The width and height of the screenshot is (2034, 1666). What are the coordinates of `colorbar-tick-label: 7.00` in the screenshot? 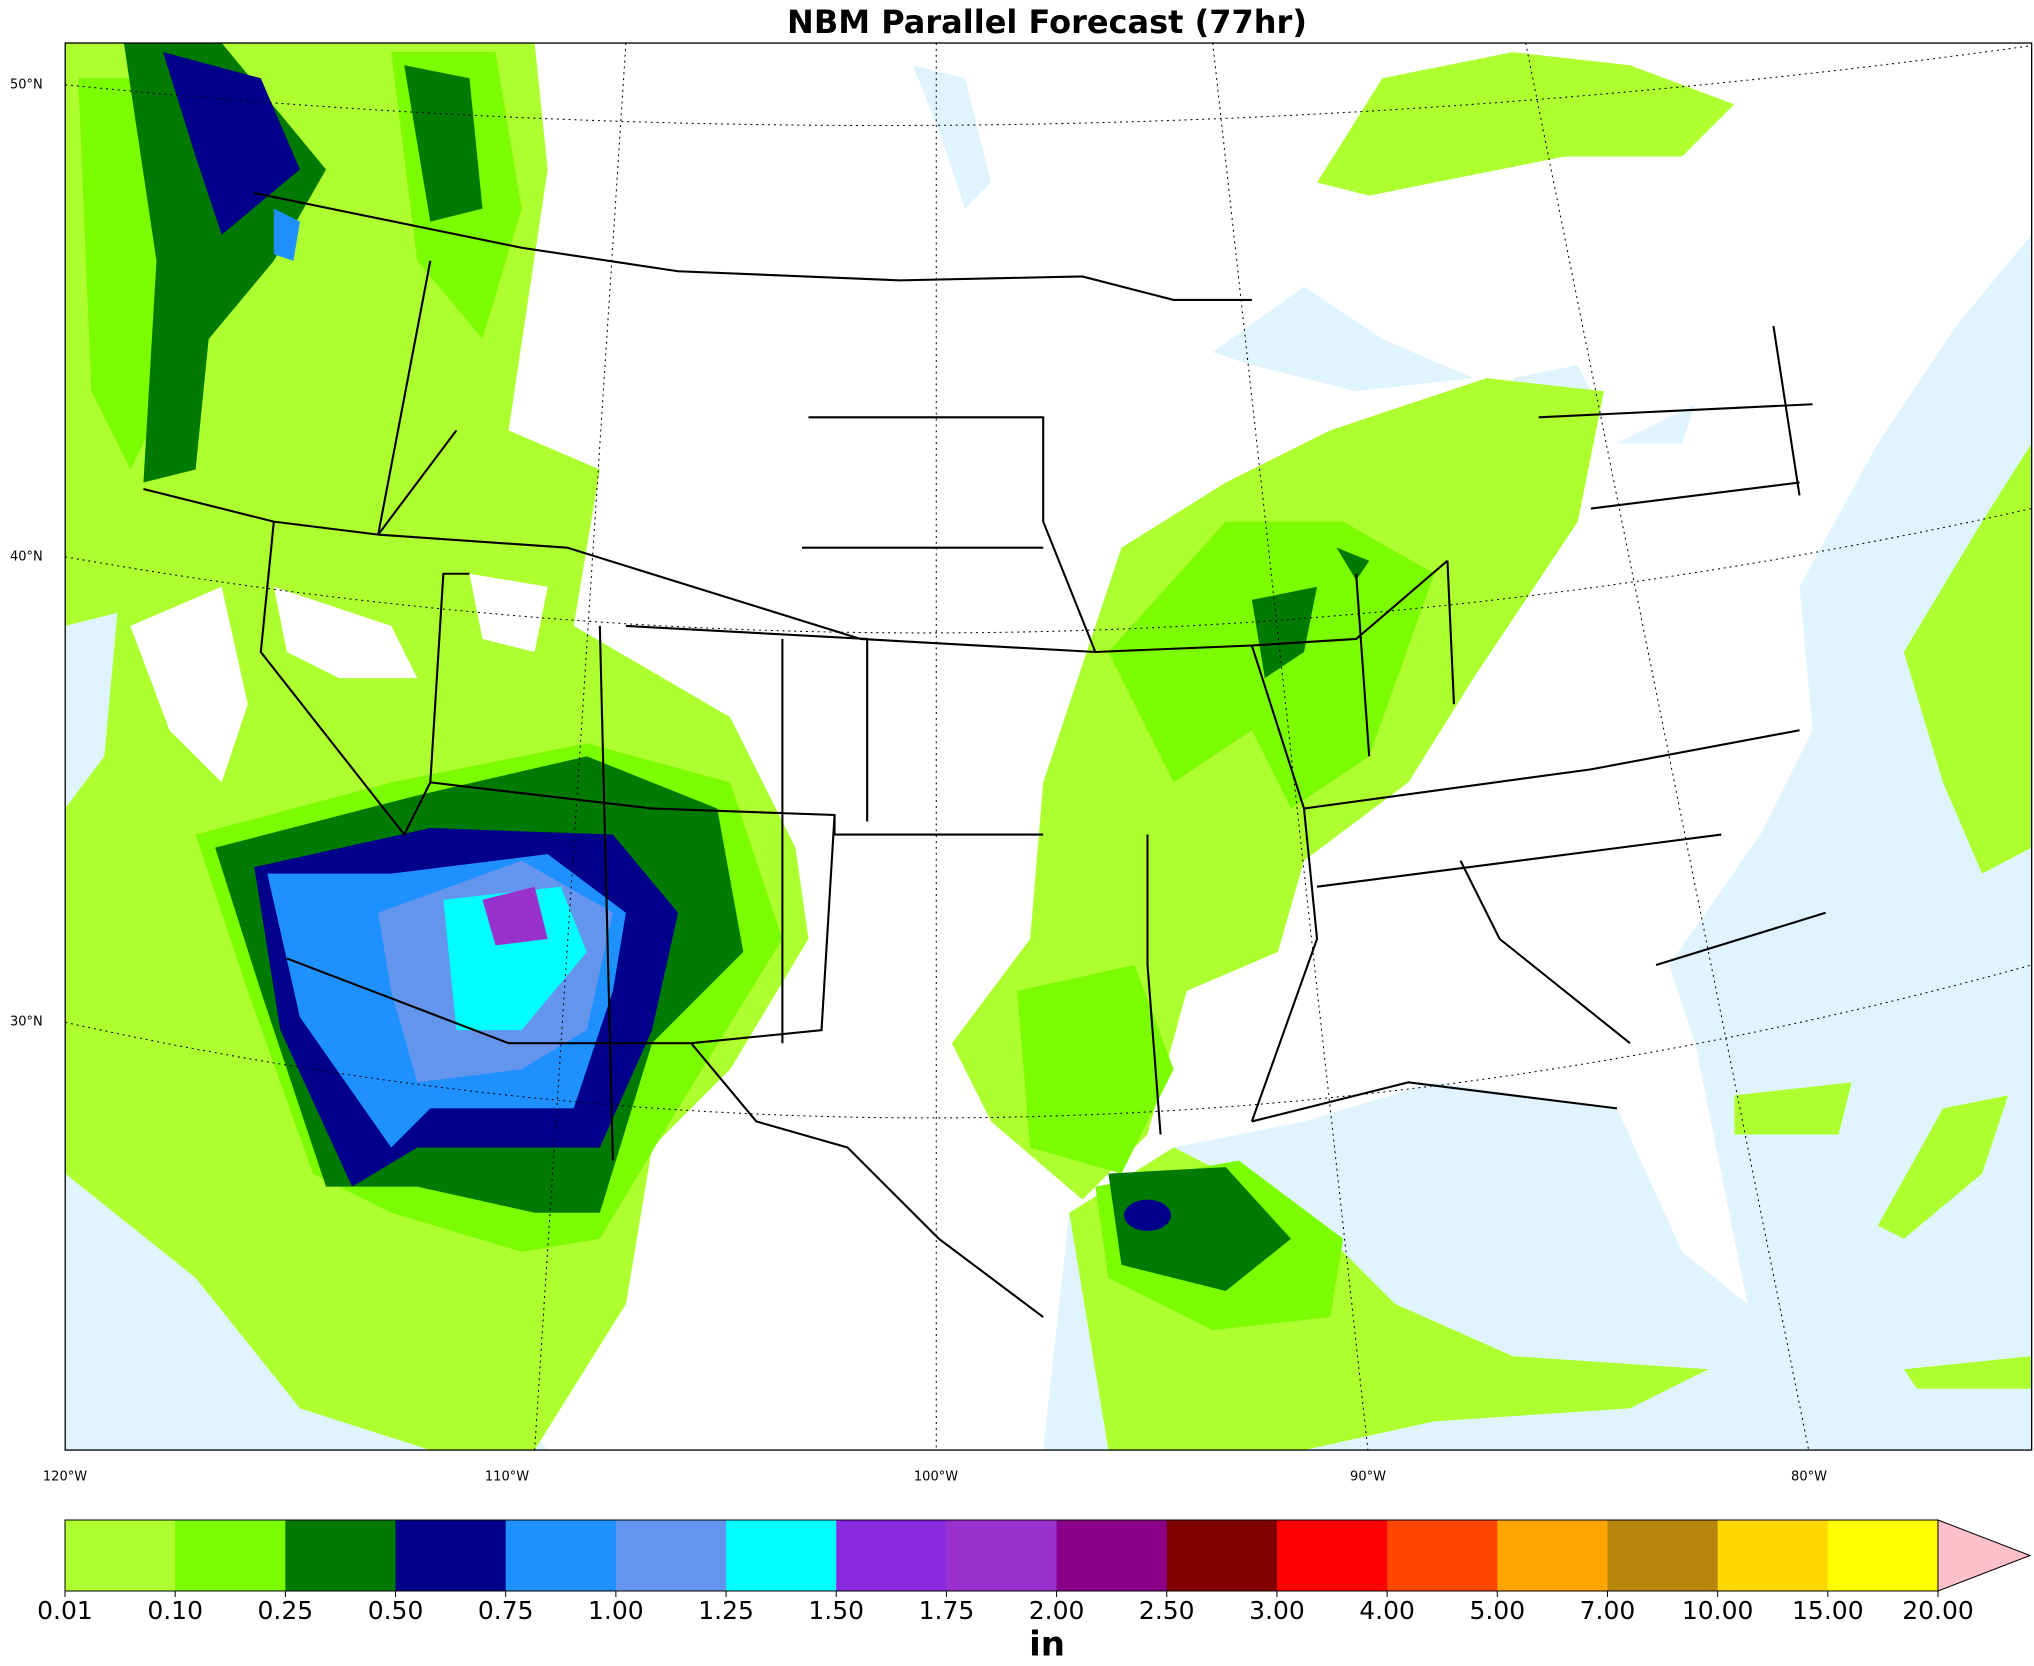 It's located at (1608, 1610).